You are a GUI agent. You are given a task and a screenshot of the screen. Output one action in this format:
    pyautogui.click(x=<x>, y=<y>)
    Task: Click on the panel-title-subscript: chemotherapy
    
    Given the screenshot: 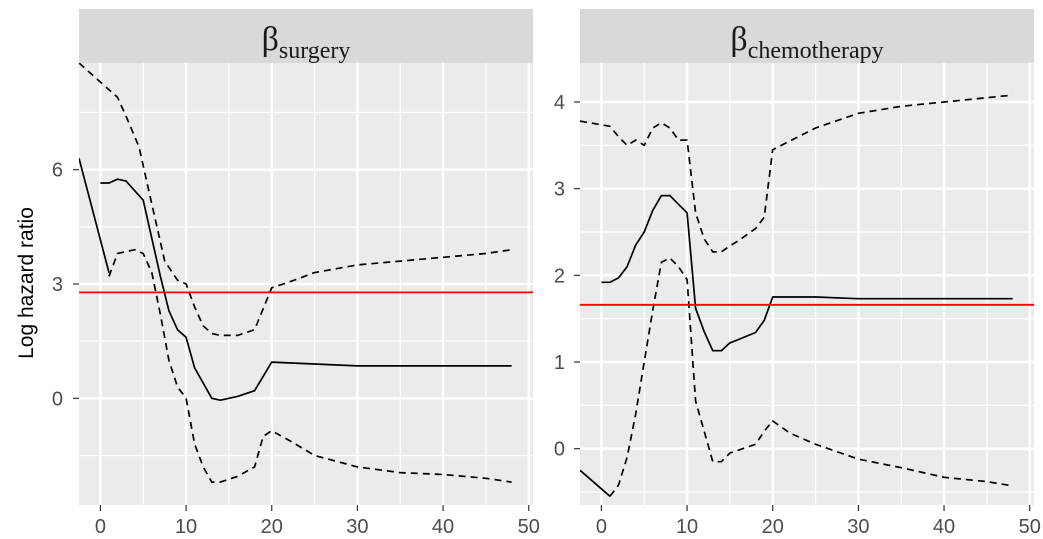 What is the action you would take?
    pyautogui.click(x=816, y=51)
    